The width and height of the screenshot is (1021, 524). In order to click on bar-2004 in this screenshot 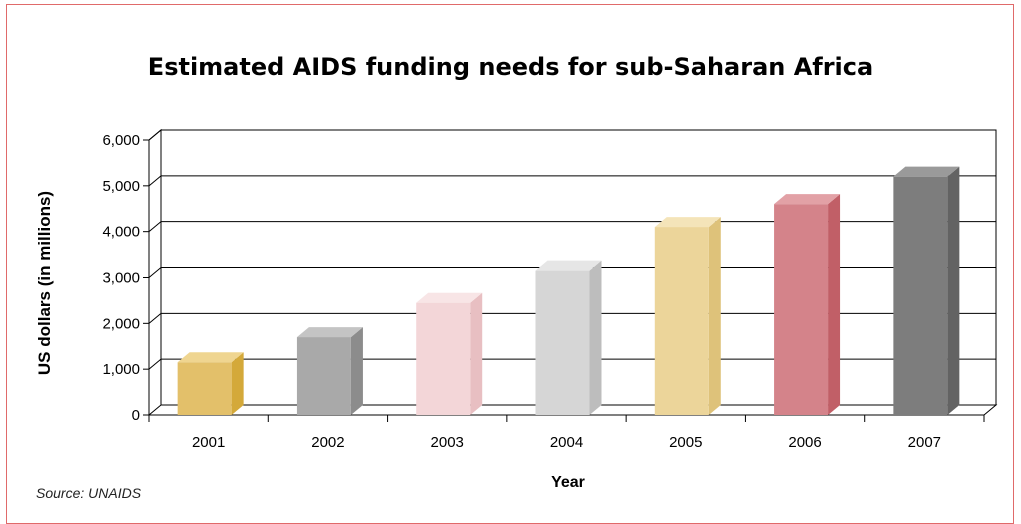, I will do `click(562, 342)`.